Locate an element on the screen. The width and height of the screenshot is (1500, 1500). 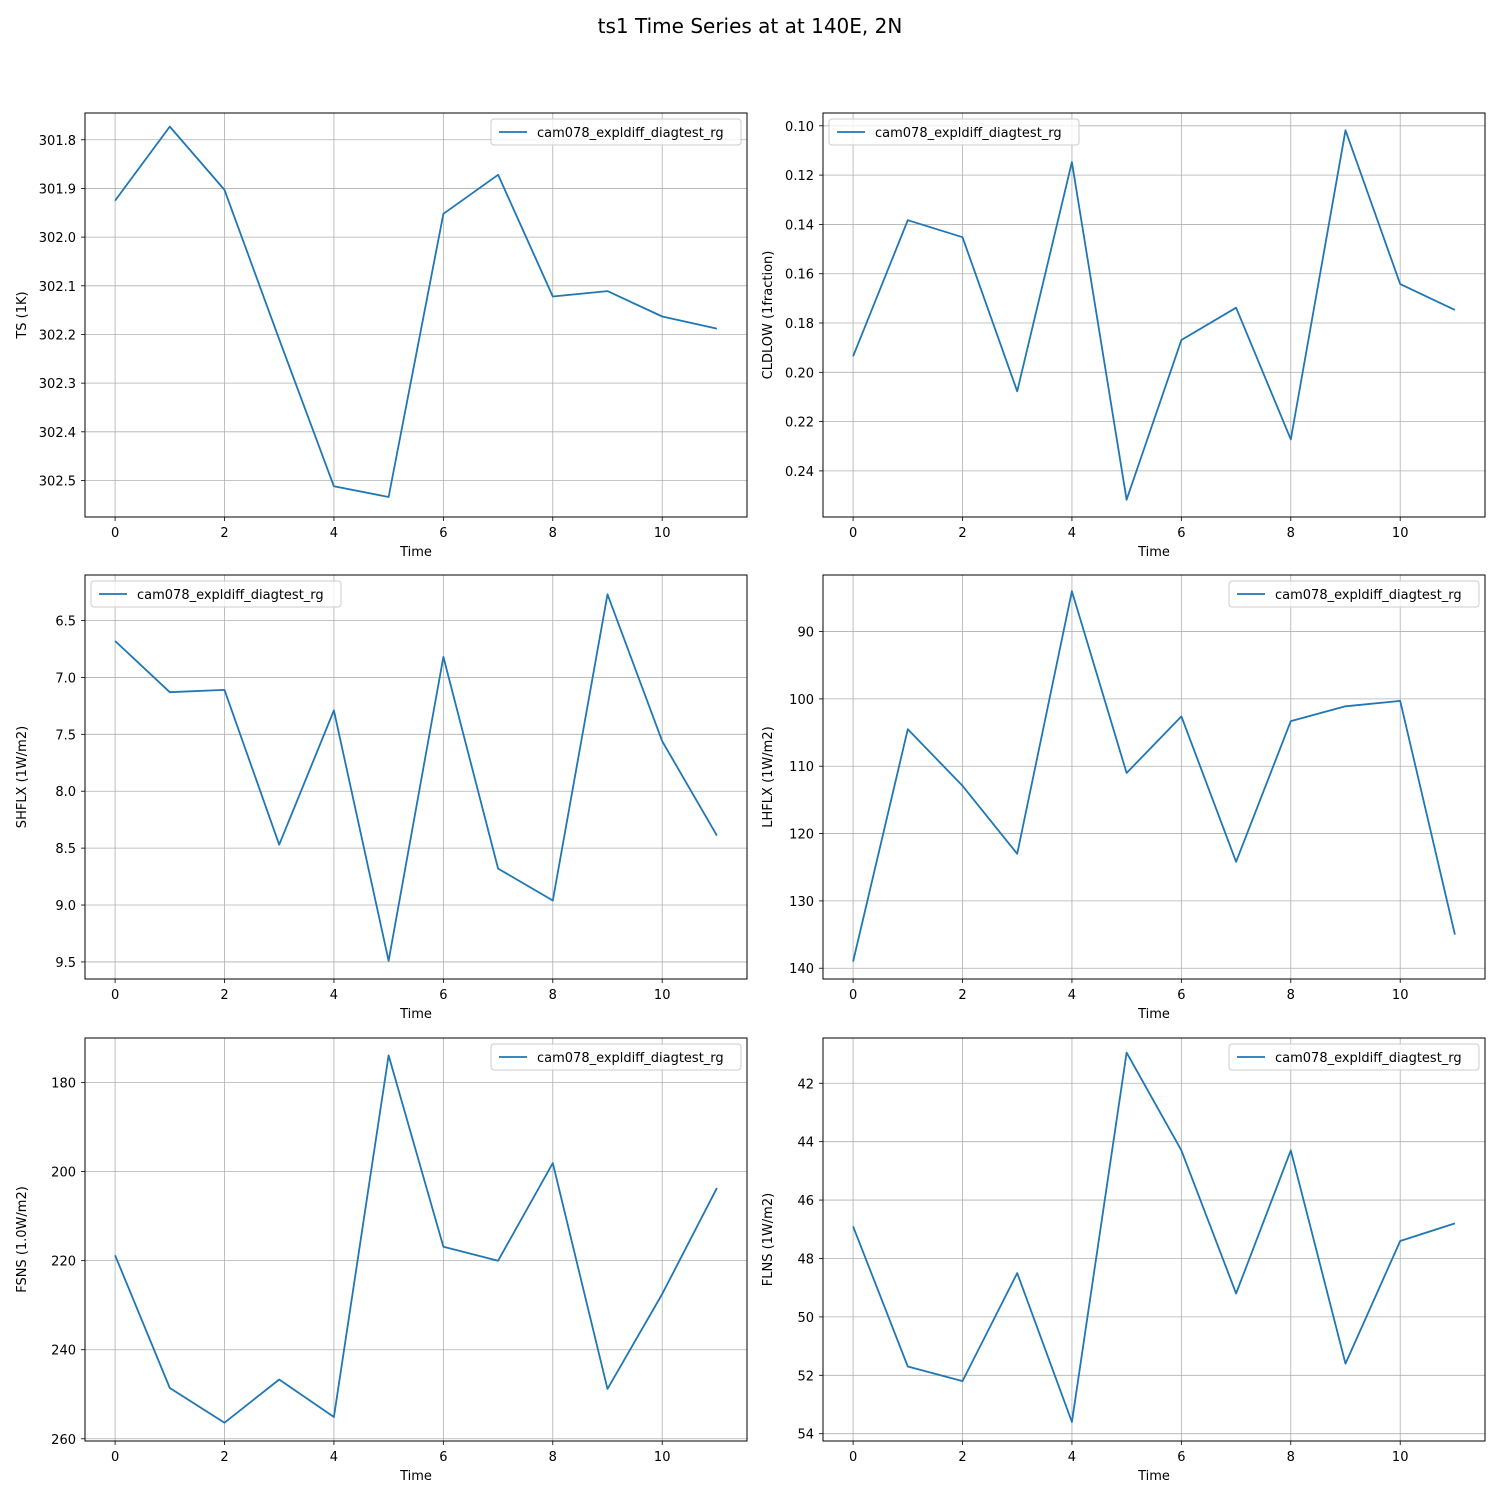
y-tick-label: 301.8 is located at coordinates (57, 141).